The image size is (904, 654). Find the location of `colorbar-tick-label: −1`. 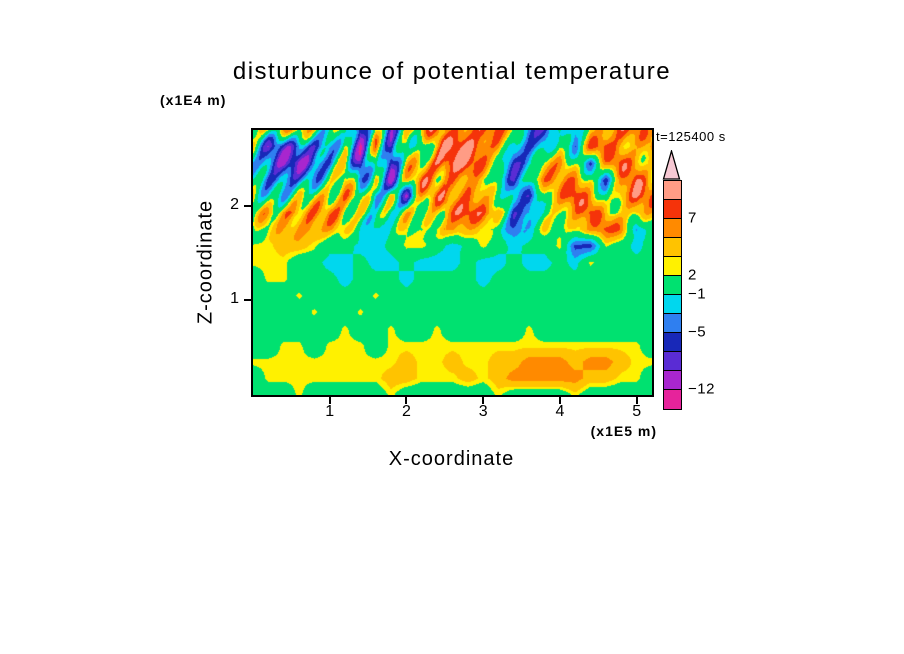

colorbar-tick-label: −1 is located at coordinates (697, 294).